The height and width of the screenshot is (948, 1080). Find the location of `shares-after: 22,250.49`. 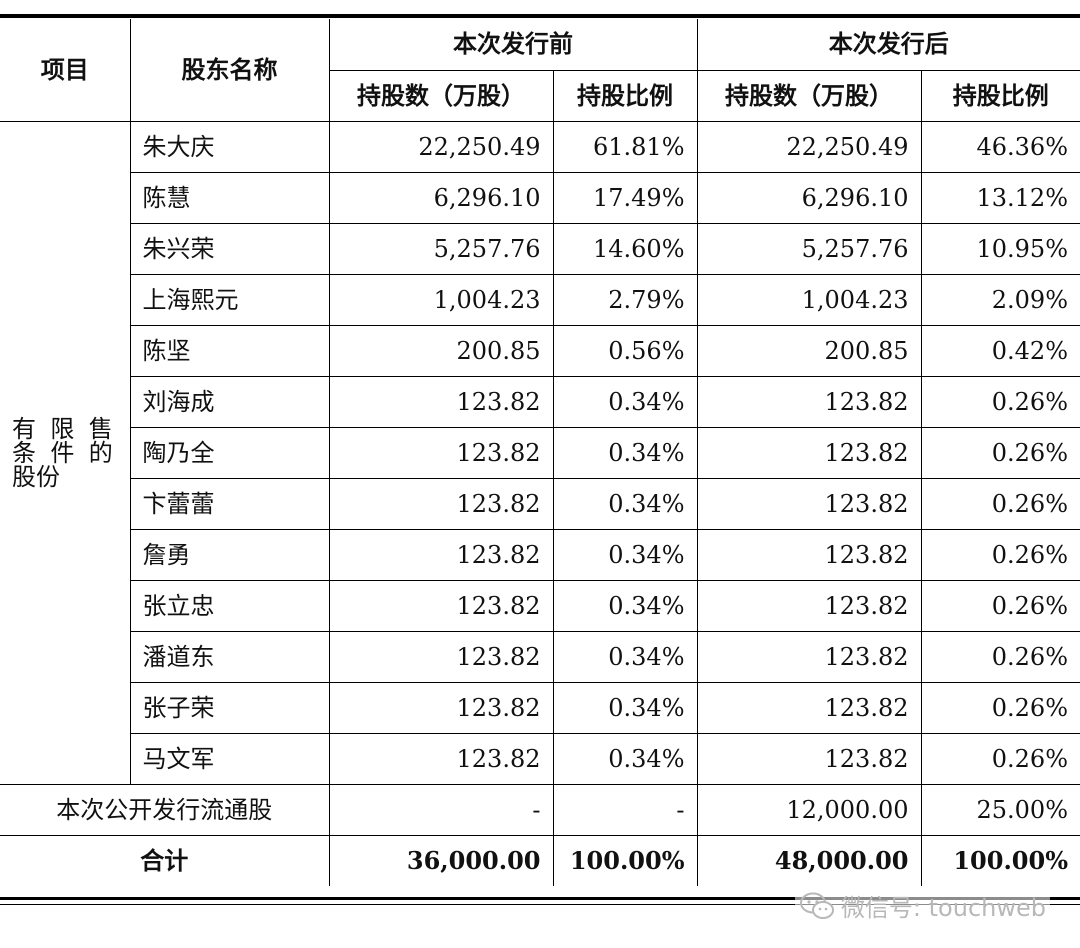

shares-after: 22,250.49 is located at coordinates (809, 146).